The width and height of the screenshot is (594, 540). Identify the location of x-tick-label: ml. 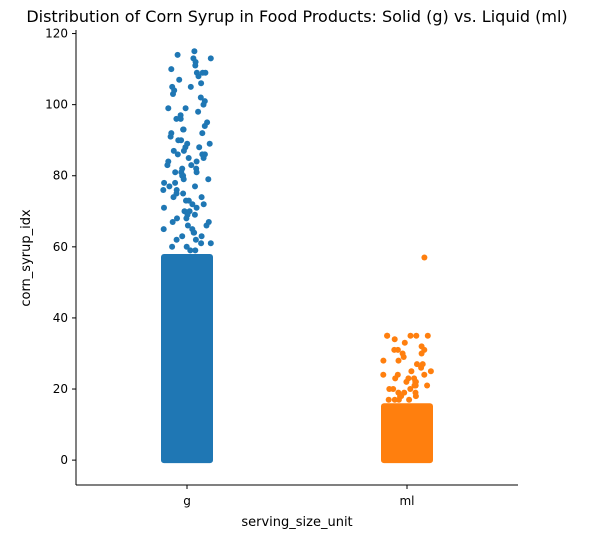
(406, 501).